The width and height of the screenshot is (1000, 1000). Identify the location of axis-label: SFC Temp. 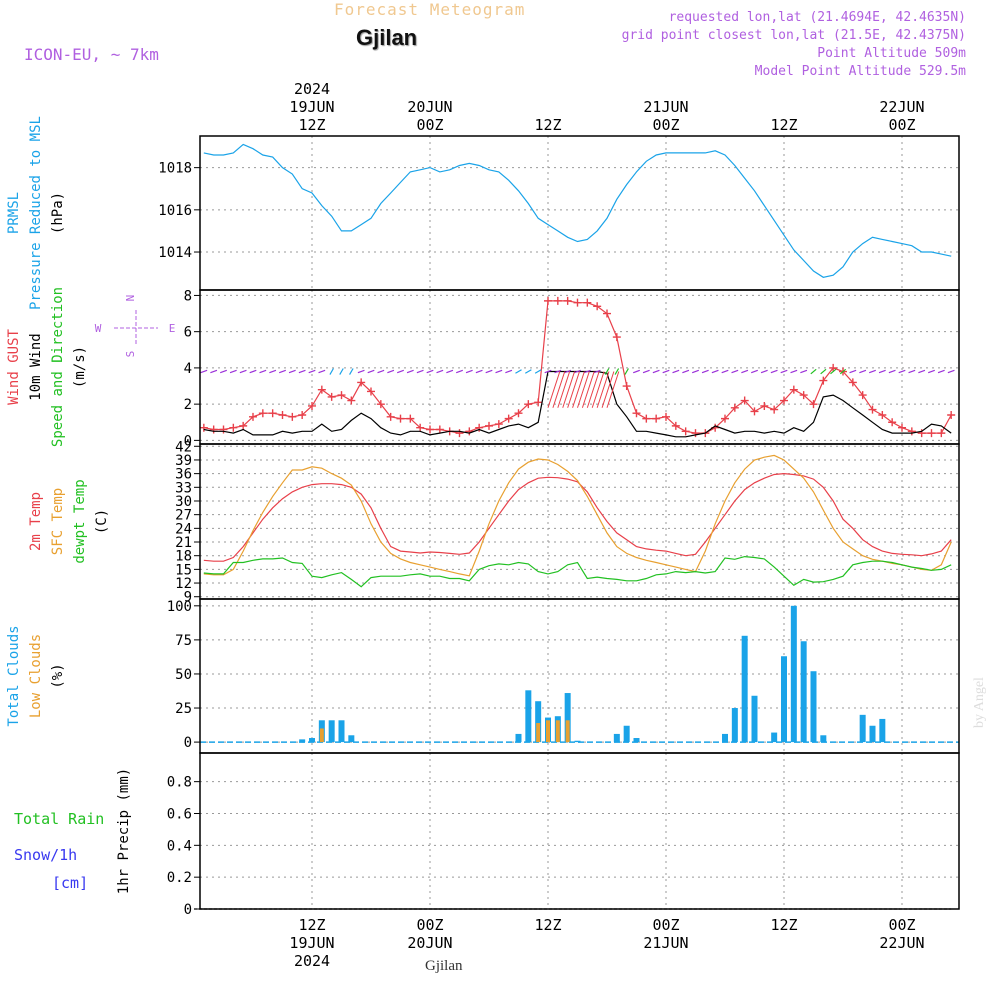
(58, 521).